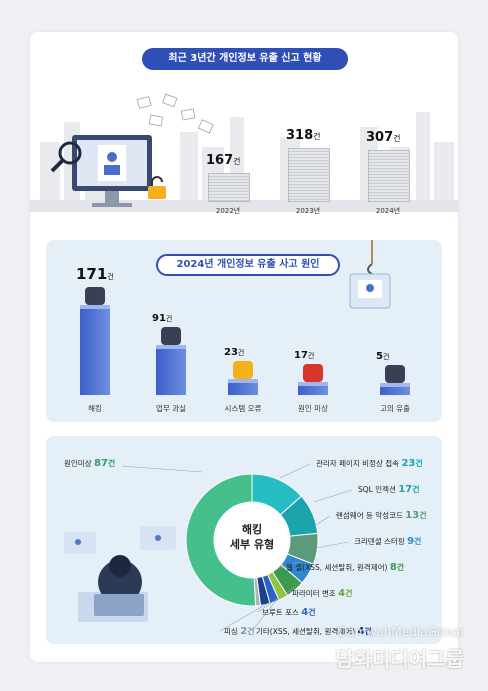 This screenshot has height=691, width=488. What do you see at coordinates (315, 593) in the screenshot?
I see `donut-label-name: 파라미터 변조` at bounding box center [315, 593].